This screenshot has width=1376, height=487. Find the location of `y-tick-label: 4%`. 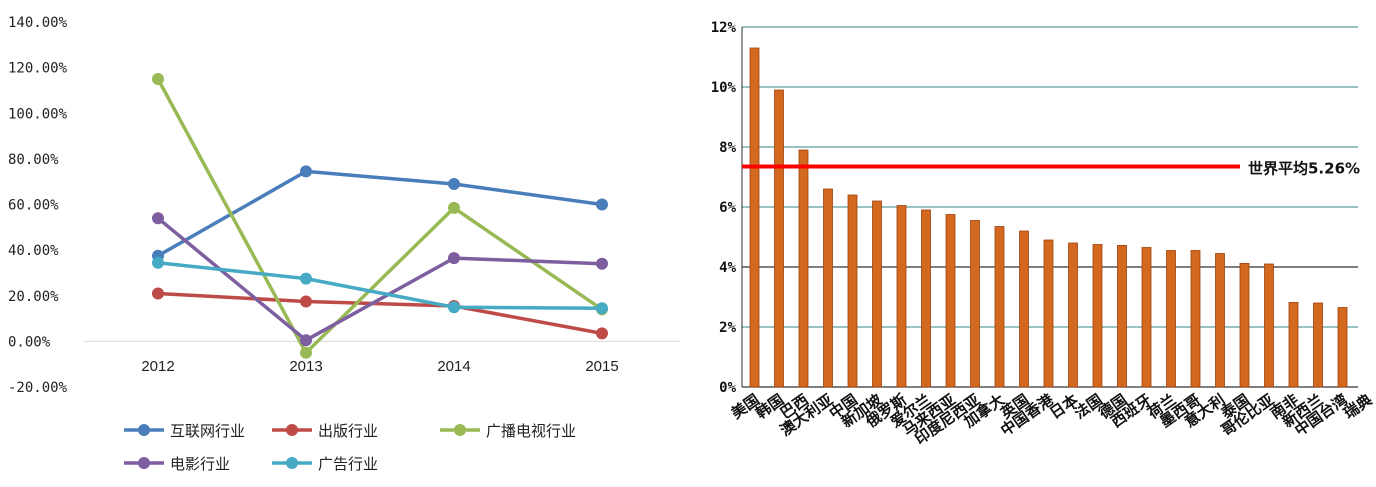

y-tick-label: 4% is located at coordinates (727, 268).